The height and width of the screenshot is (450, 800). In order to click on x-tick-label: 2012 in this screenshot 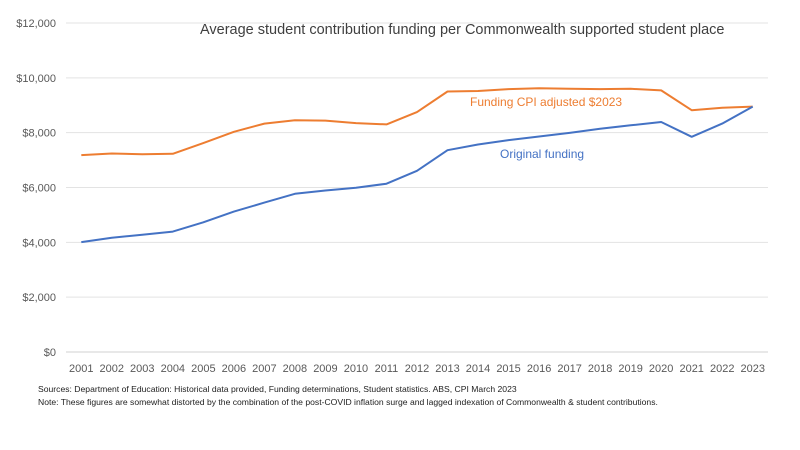, I will do `click(417, 369)`.